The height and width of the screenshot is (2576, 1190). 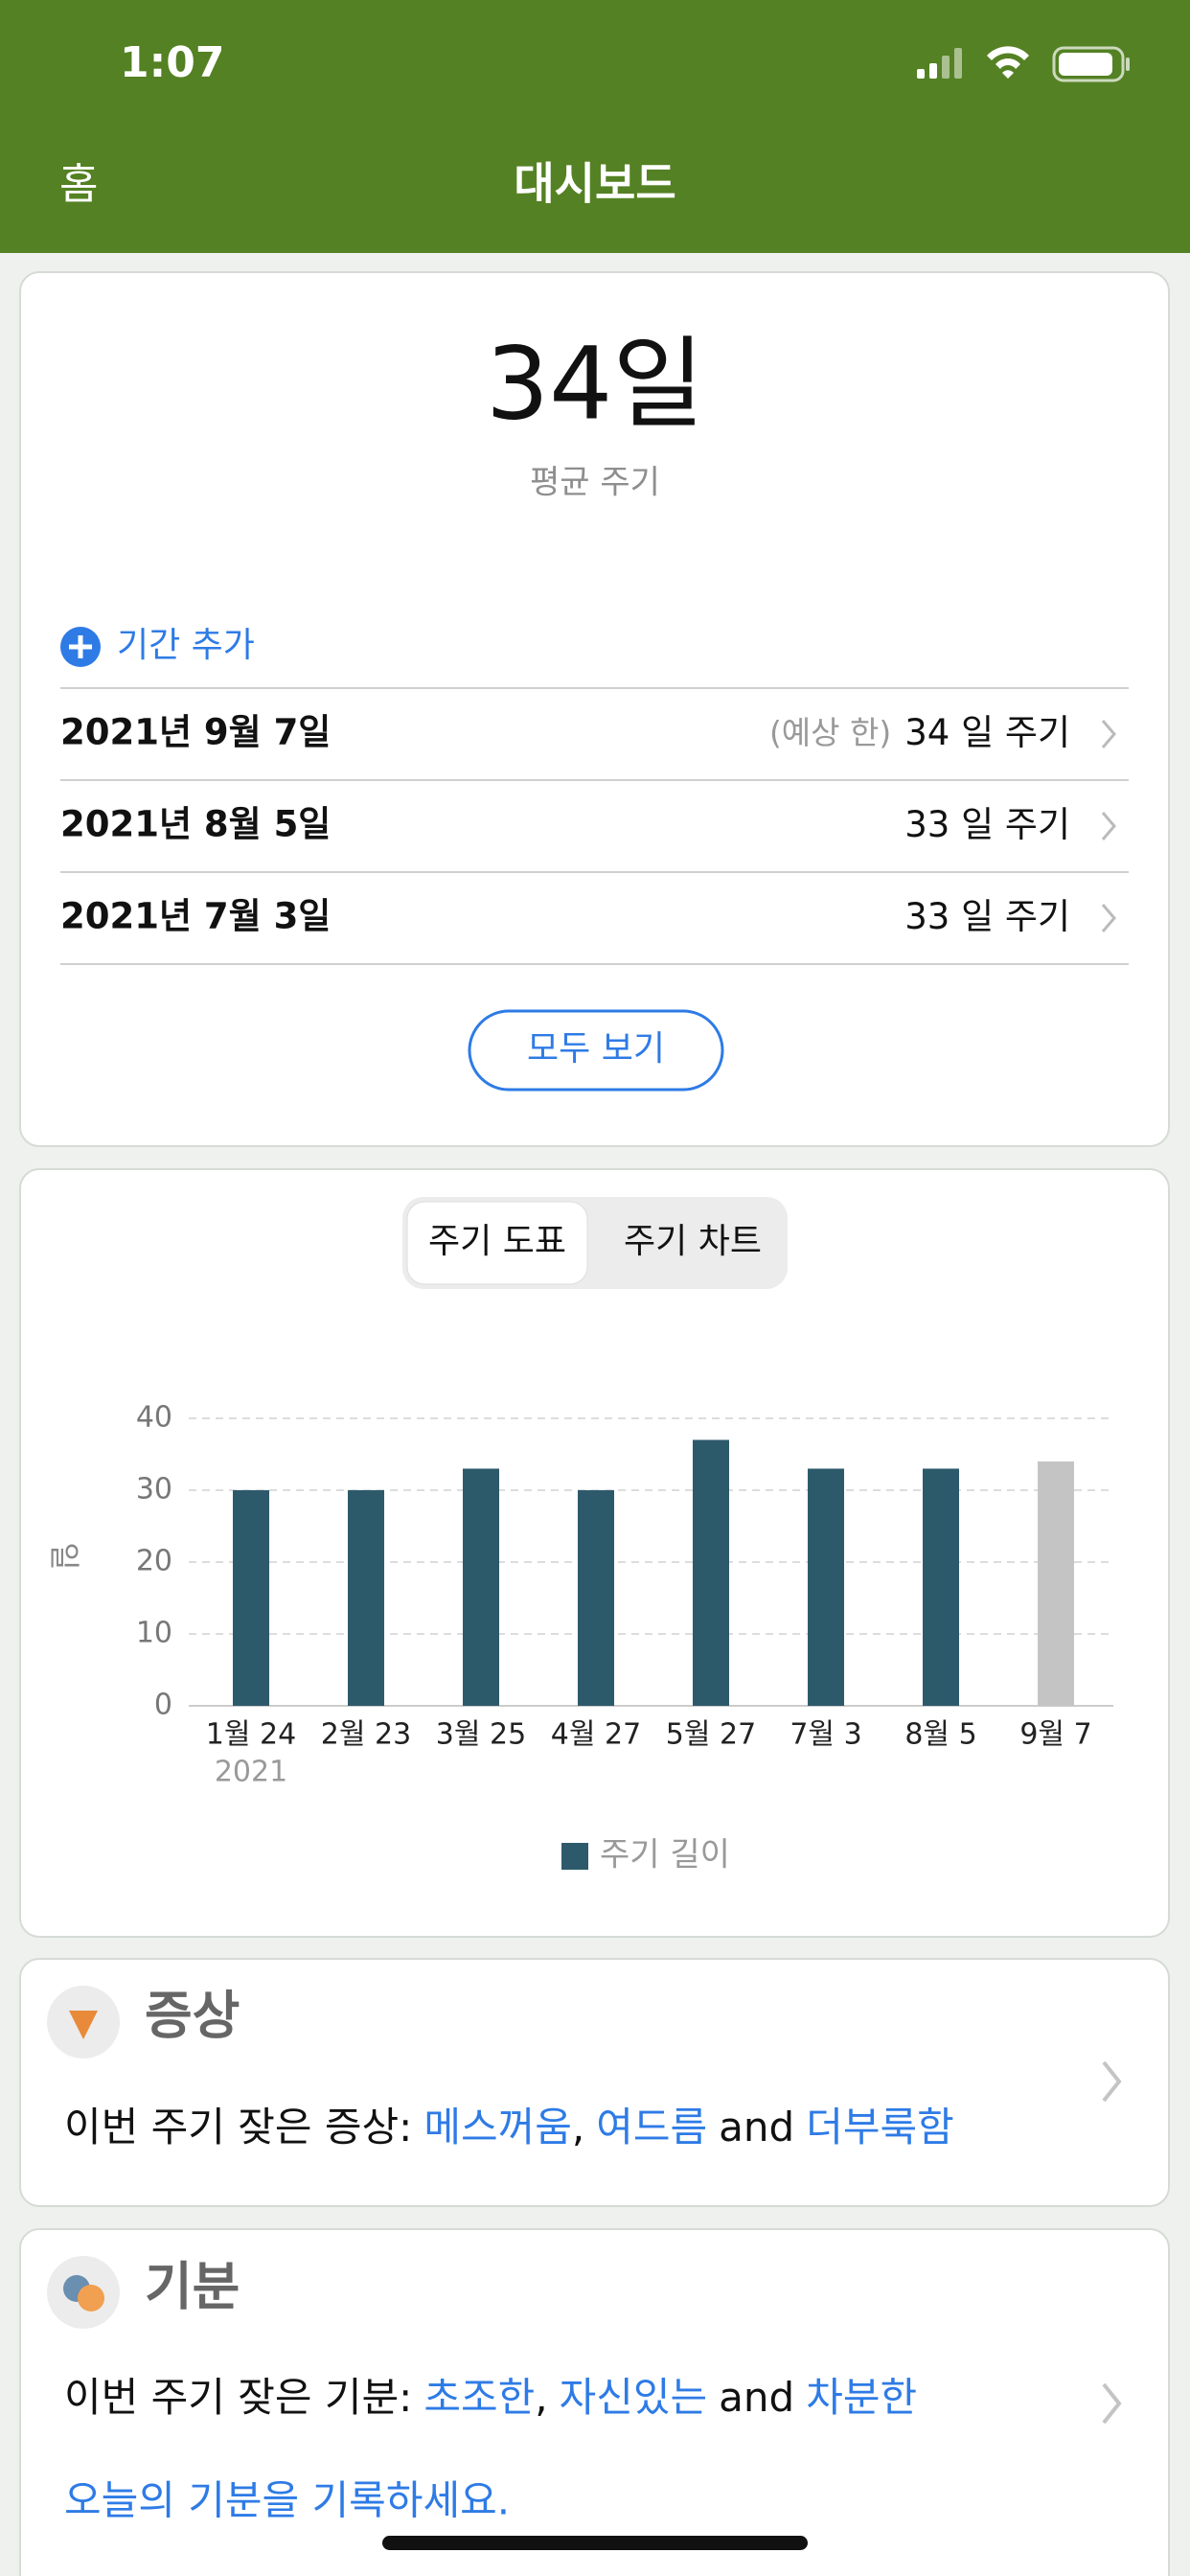 I want to click on symptoms-text: 이번 주기 잦은 증상: 메스꺼움, 여드름 and 더부룩함, so click(x=509, y=2127).